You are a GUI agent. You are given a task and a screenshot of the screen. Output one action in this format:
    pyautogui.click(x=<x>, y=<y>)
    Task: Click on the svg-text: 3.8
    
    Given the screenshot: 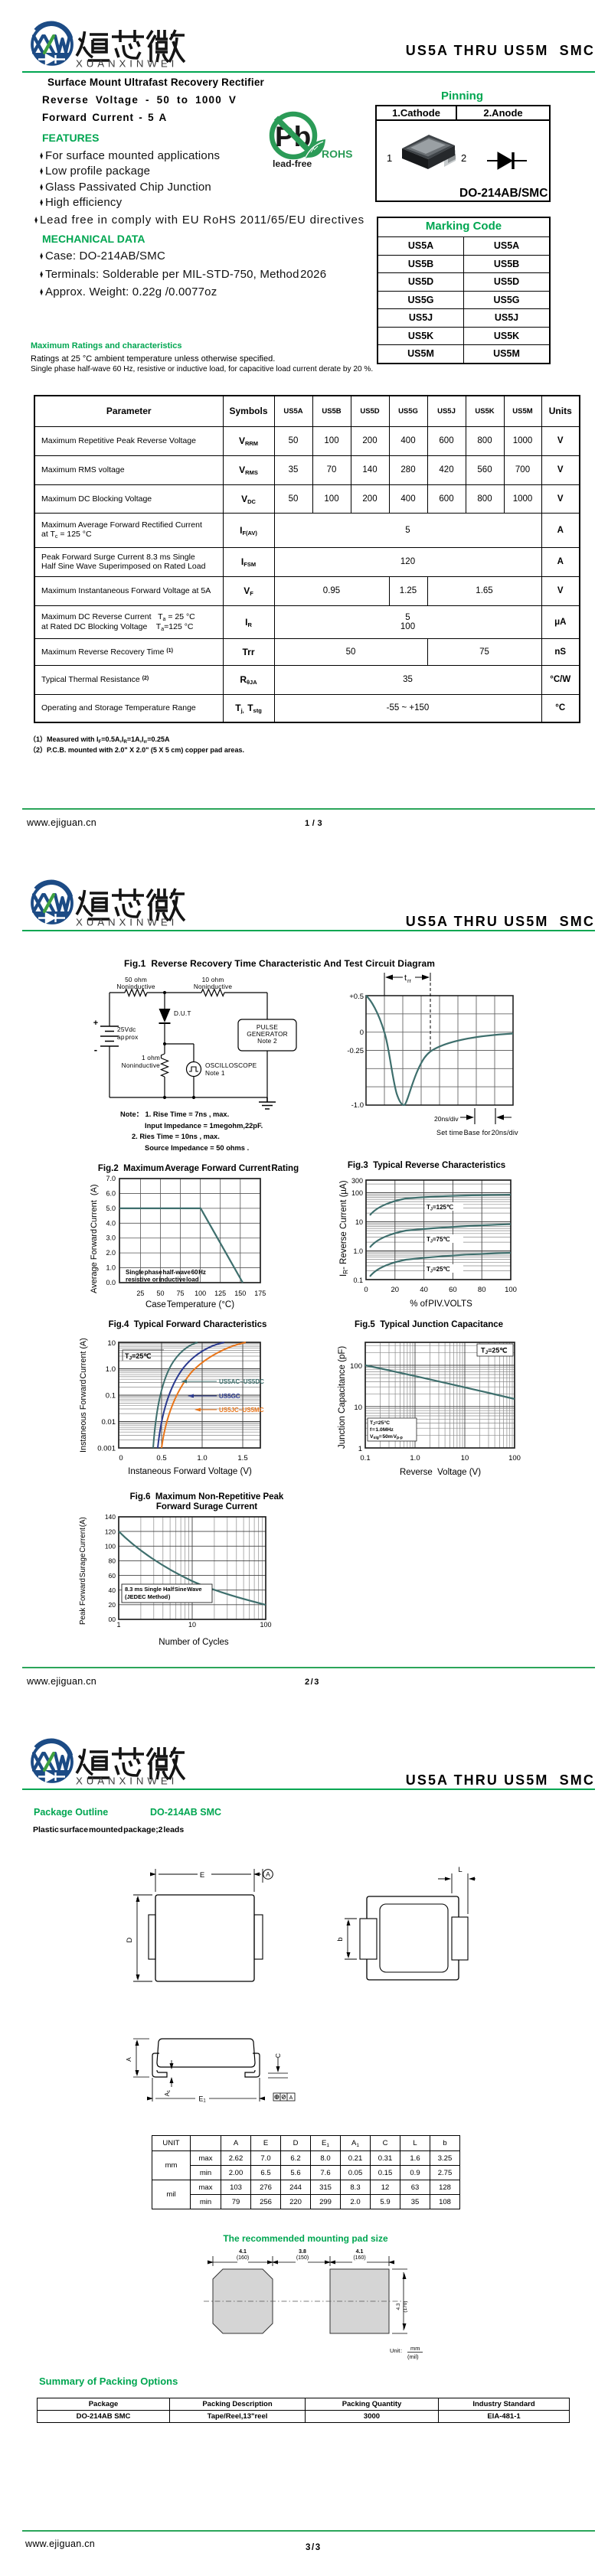 What is the action you would take?
    pyautogui.click(x=302, y=2252)
    